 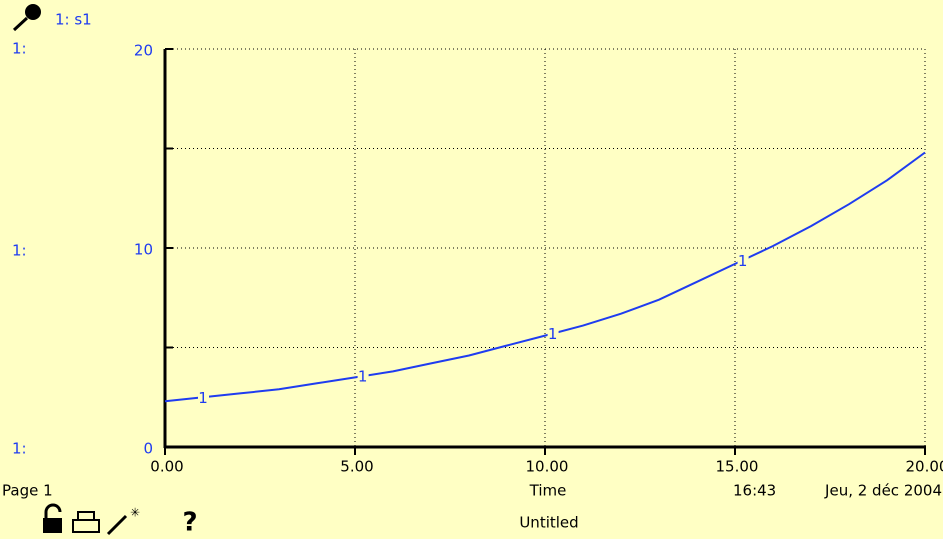 What do you see at coordinates (924, 467) in the screenshot?
I see `x-tick-label: 20.00` at bounding box center [924, 467].